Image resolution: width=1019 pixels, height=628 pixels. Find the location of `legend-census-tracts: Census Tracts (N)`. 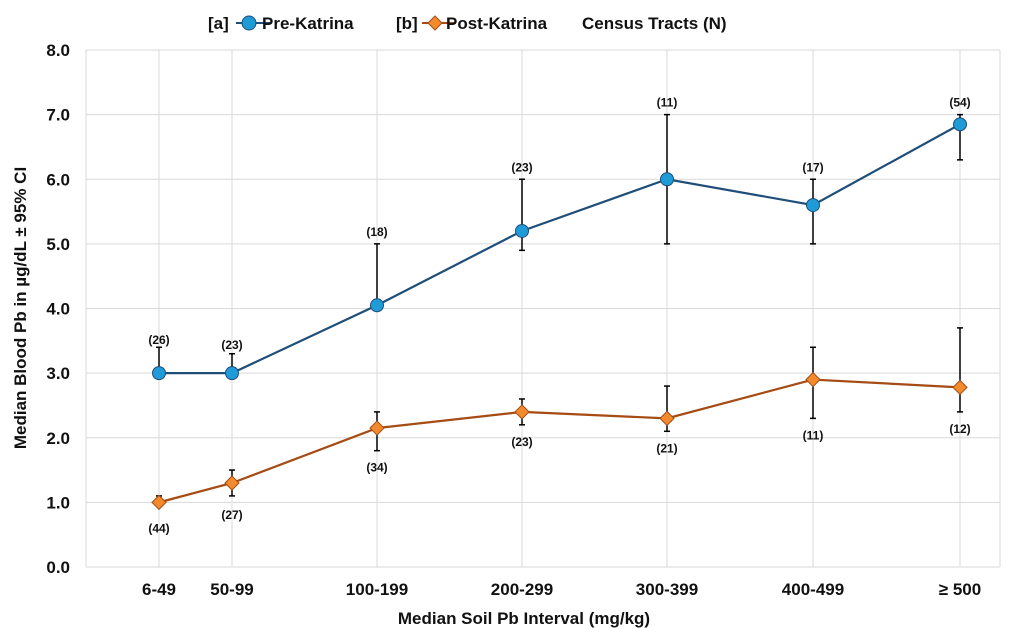

legend-census-tracts: Census Tracts (N) is located at coordinates (654, 23).